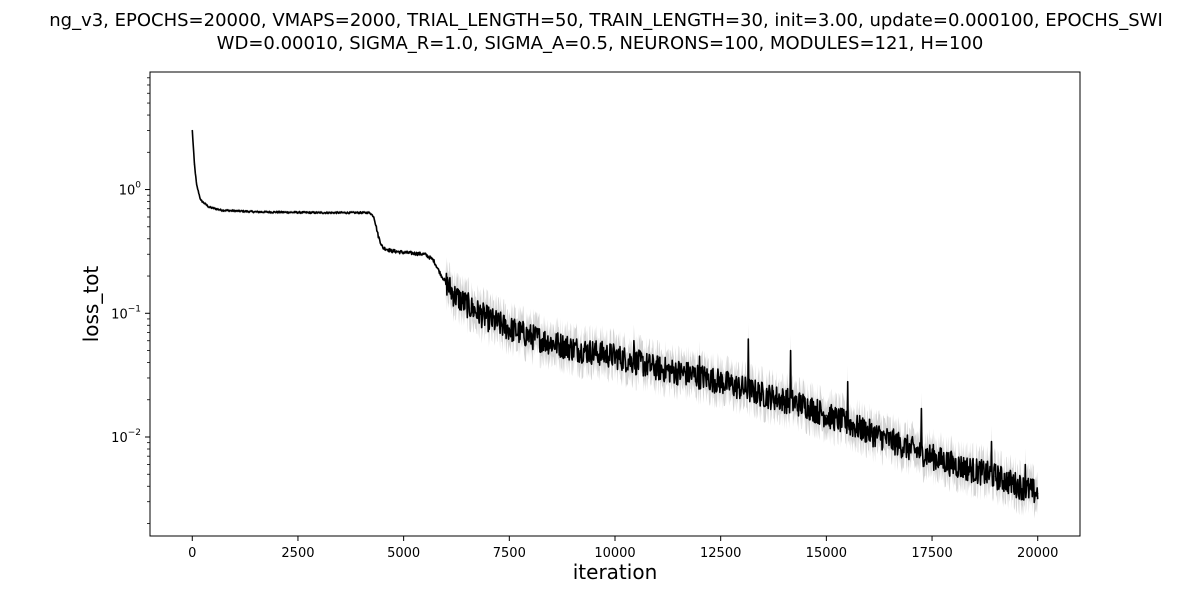  What do you see at coordinates (134, 309) in the screenshot?
I see `y-tick-exponent: −1` at bounding box center [134, 309].